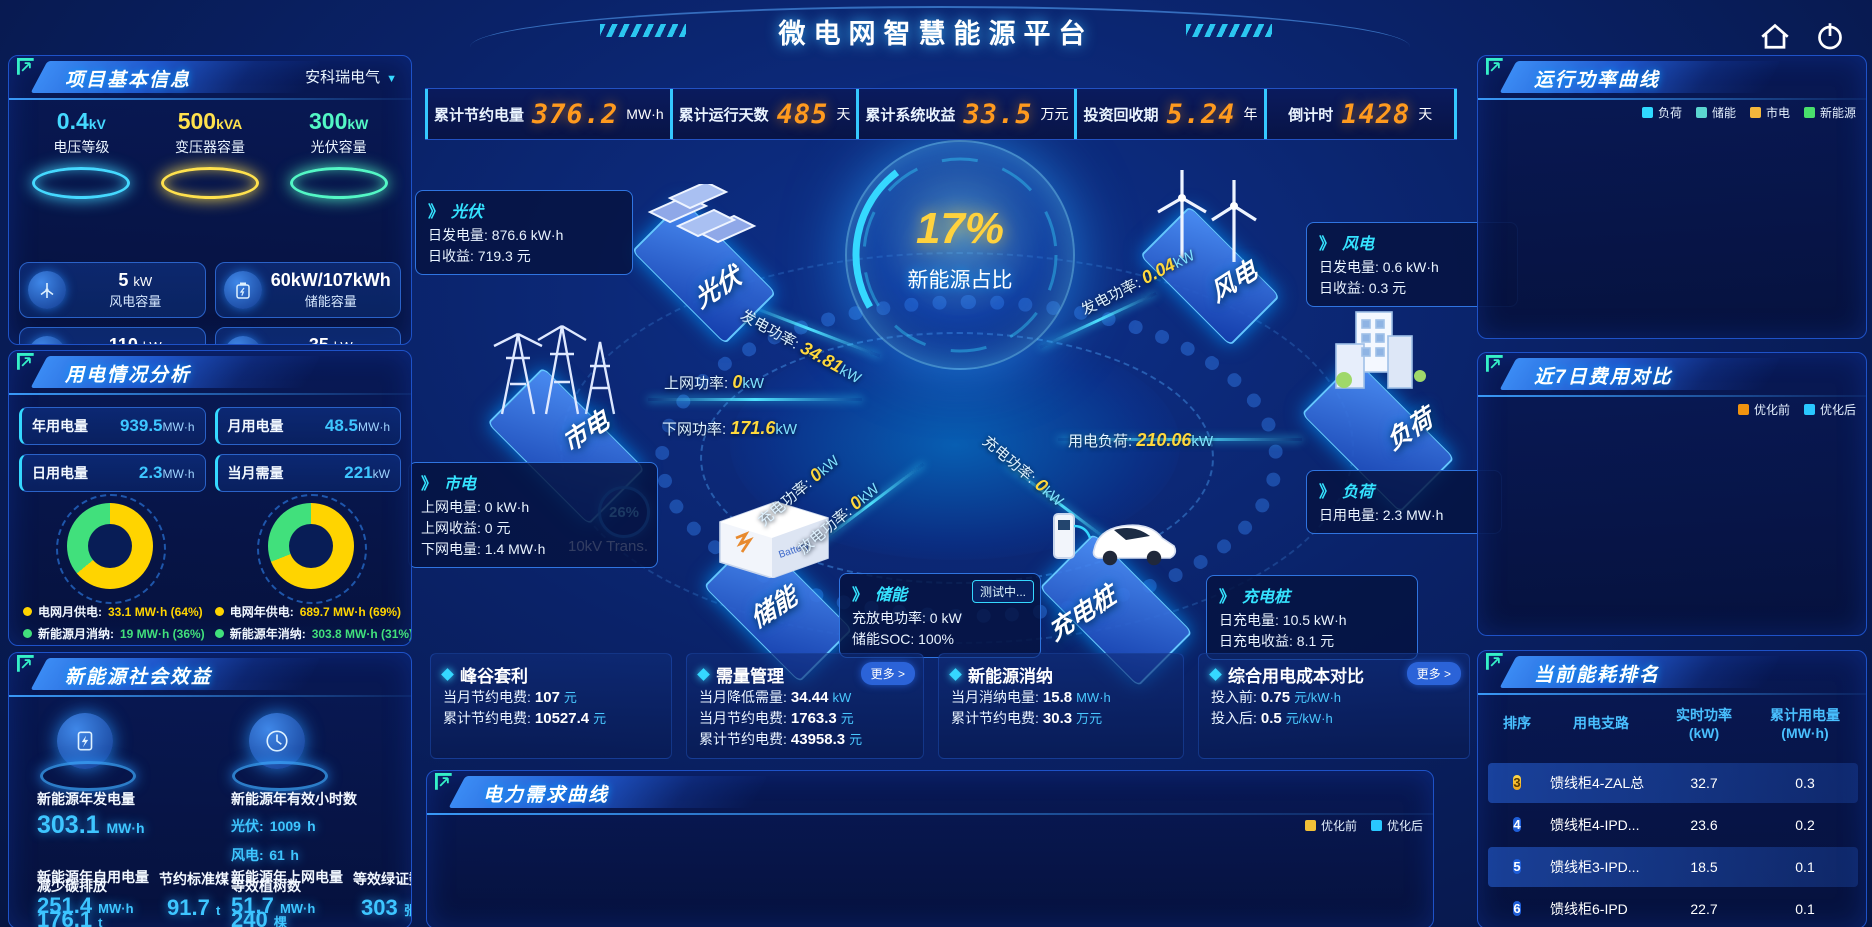 Image resolution: width=1872 pixels, height=927 pixels. I want to click on page-title: 微电网智慧能源平台, so click(936, 34).